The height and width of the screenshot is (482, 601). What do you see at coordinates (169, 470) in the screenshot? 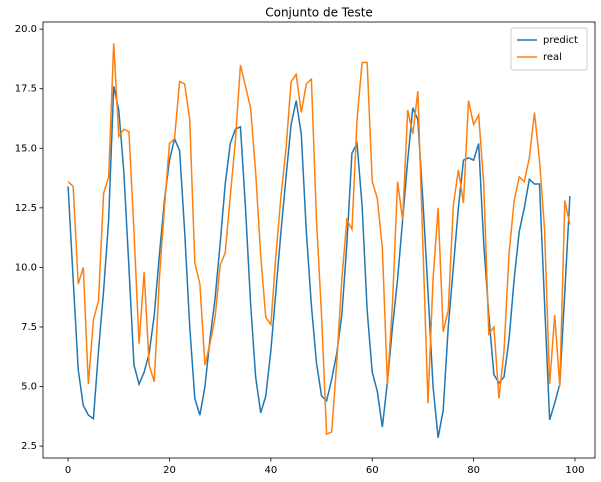
I see `x-tick-label: 20` at bounding box center [169, 470].